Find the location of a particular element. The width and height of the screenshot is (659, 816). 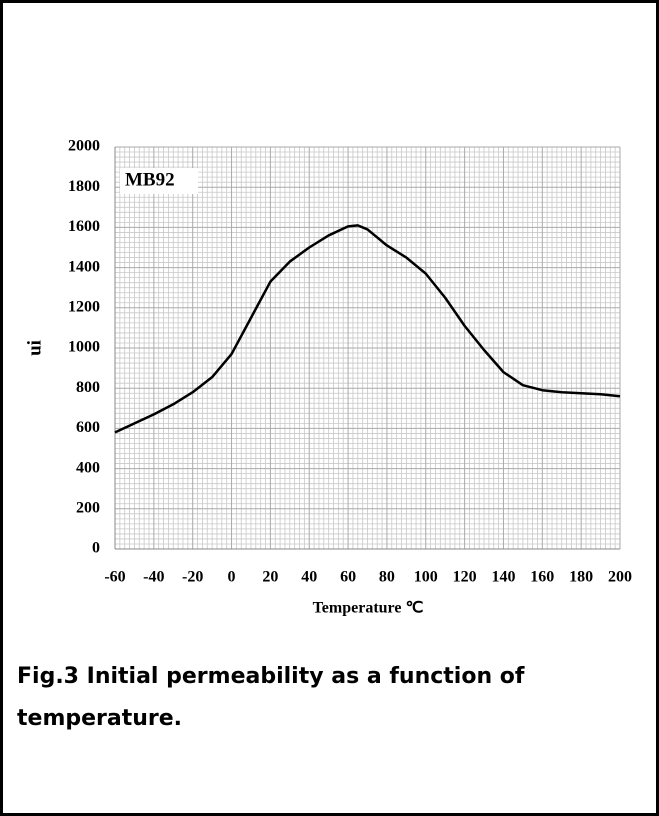

y-tick-label: 1400 is located at coordinates (84, 266).